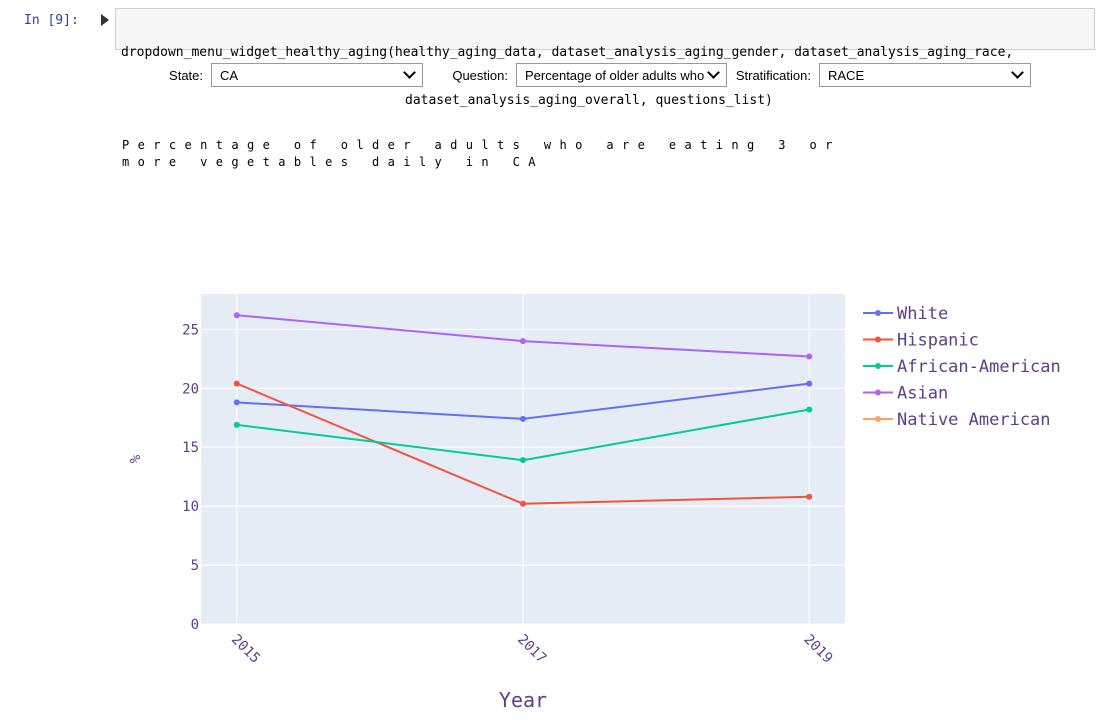 Image resolution: width=1100 pixels, height=727 pixels. What do you see at coordinates (615, 75) in the screenshot?
I see `dropdown-value: Percentage of older adults who` at bounding box center [615, 75].